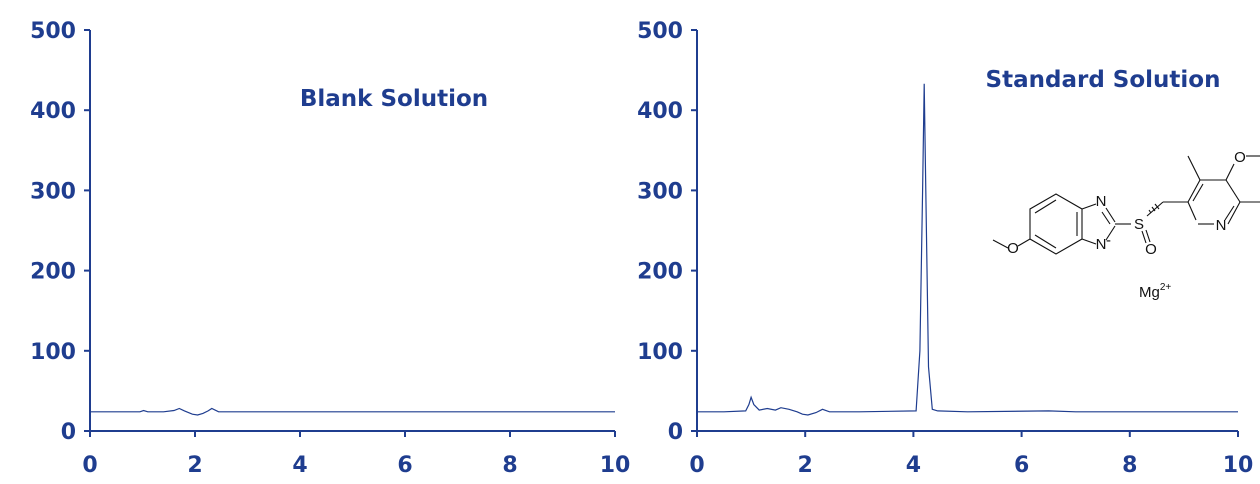 This screenshot has height=484, width=1260. What do you see at coordinates (1126, 225) in the screenshot?
I see `esomeprazole-structure-diagram: O N N S O N O - Mg2+` at bounding box center [1126, 225].